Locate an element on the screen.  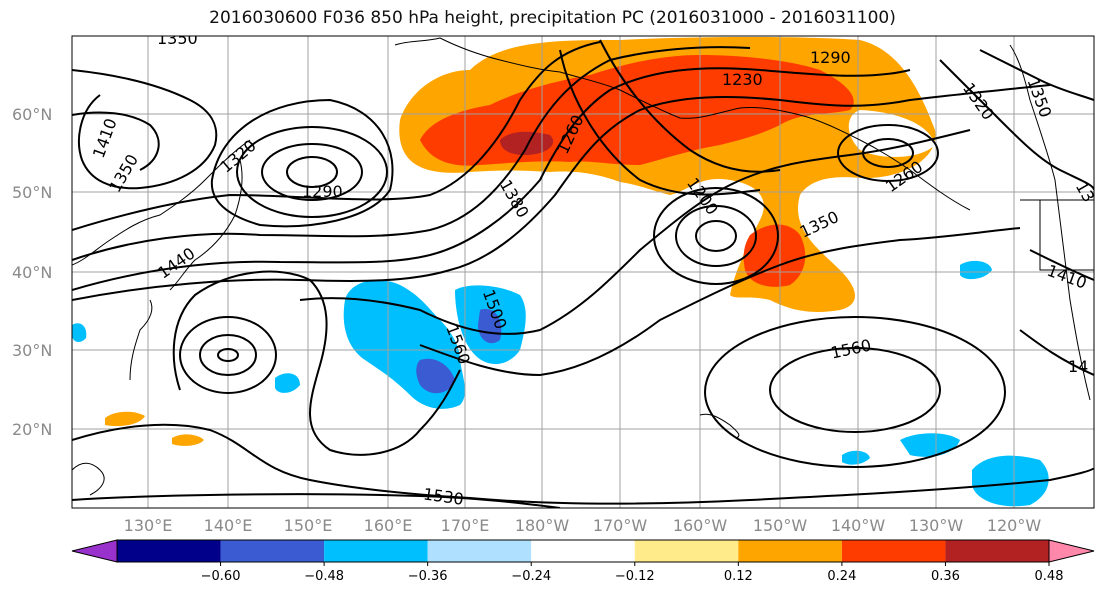
lon-label: 140°W is located at coordinates (858, 525).